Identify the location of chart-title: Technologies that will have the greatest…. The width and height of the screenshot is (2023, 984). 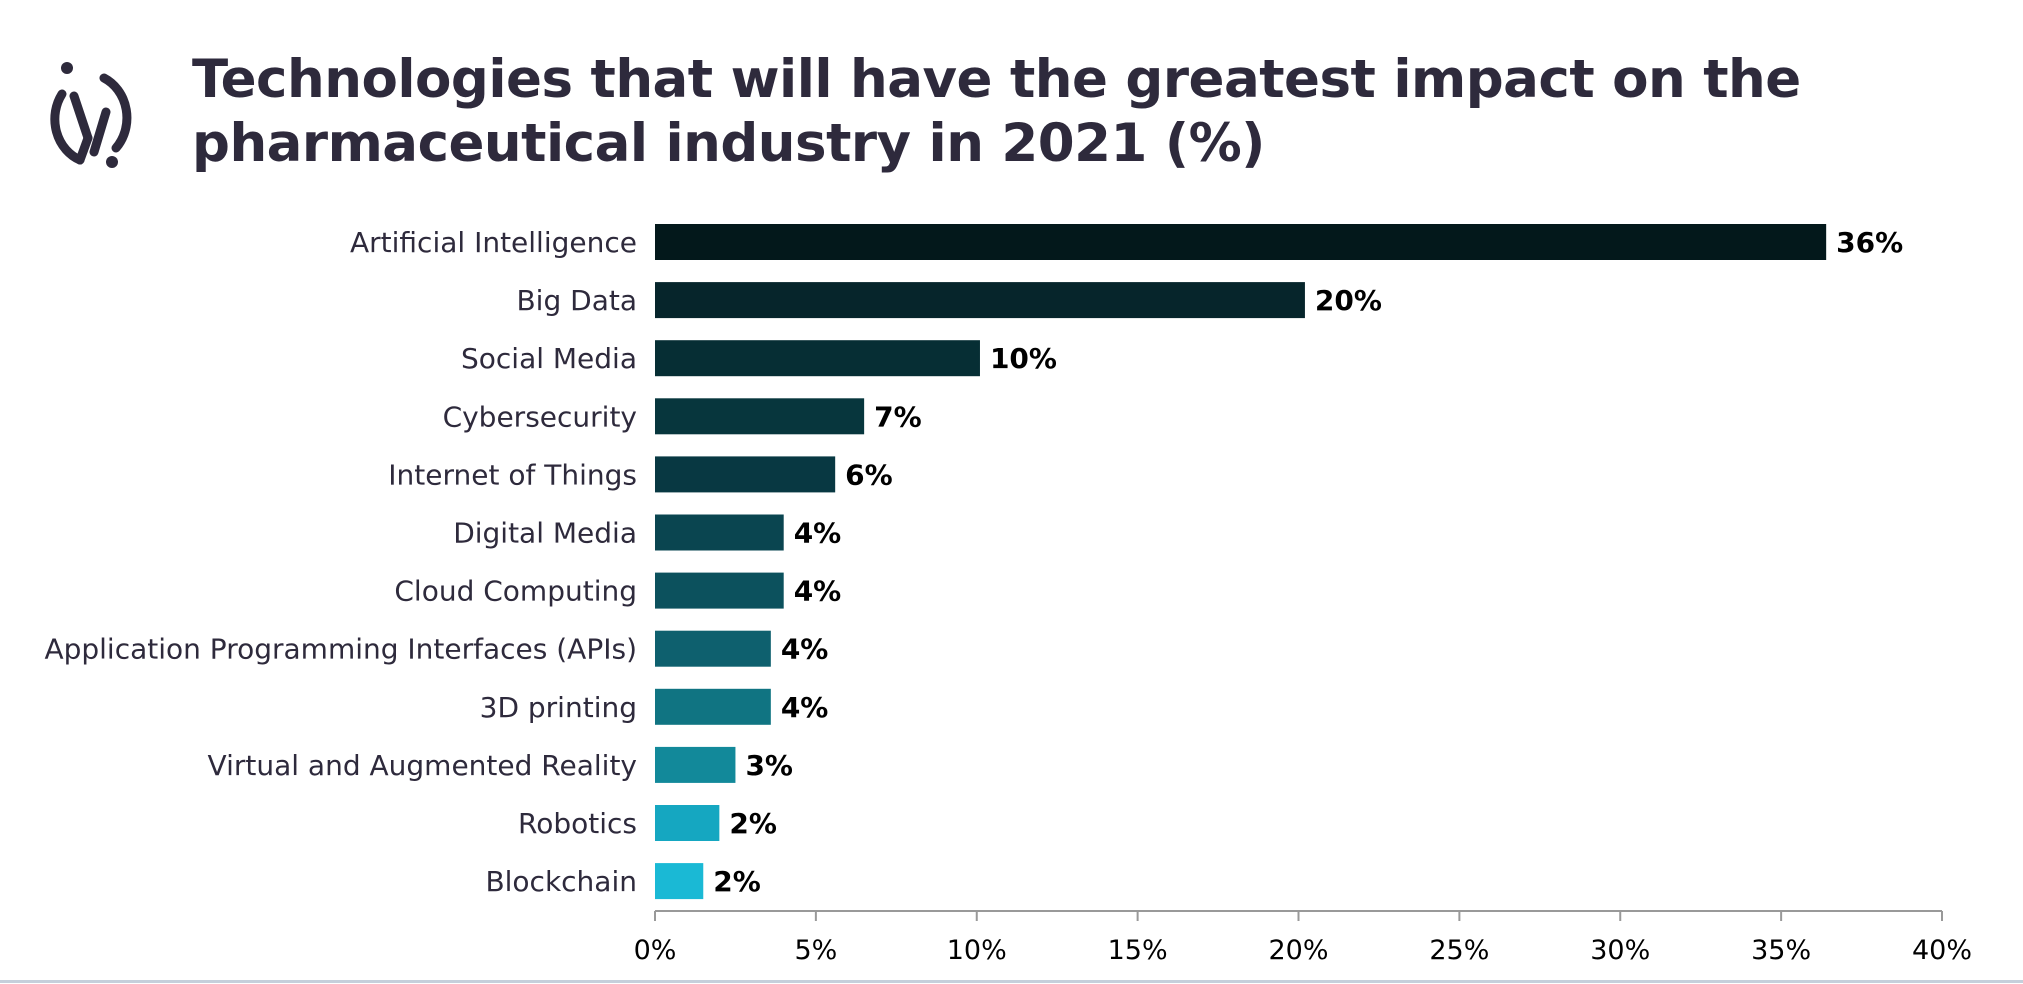
(996, 112).